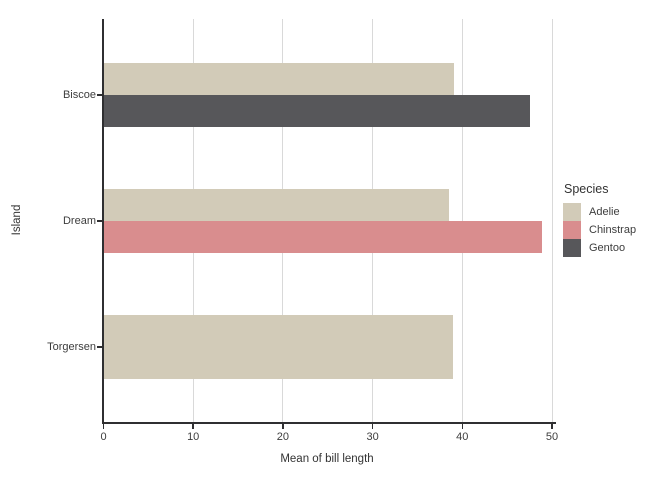  What do you see at coordinates (329, 423) in the screenshot?
I see `x-axis-line` at bounding box center [329, 423].